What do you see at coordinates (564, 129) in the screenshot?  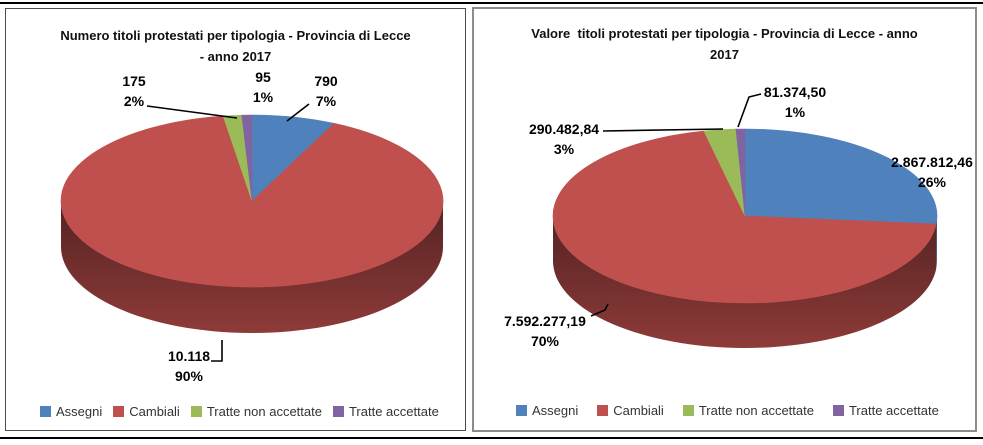 I see `data-label-value: 290.482,84` at bounding box center [564, 129].